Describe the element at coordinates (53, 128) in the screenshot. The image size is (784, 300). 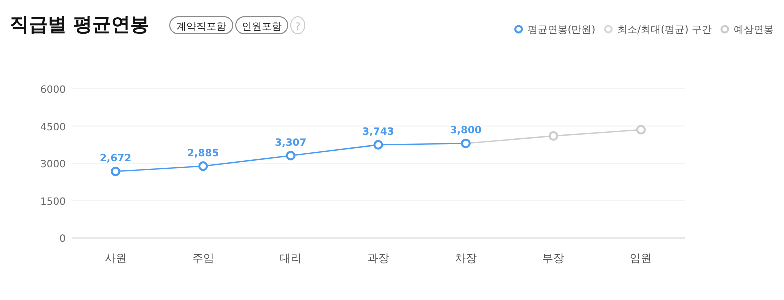
I see `y-tick-label: 4500` at that location.